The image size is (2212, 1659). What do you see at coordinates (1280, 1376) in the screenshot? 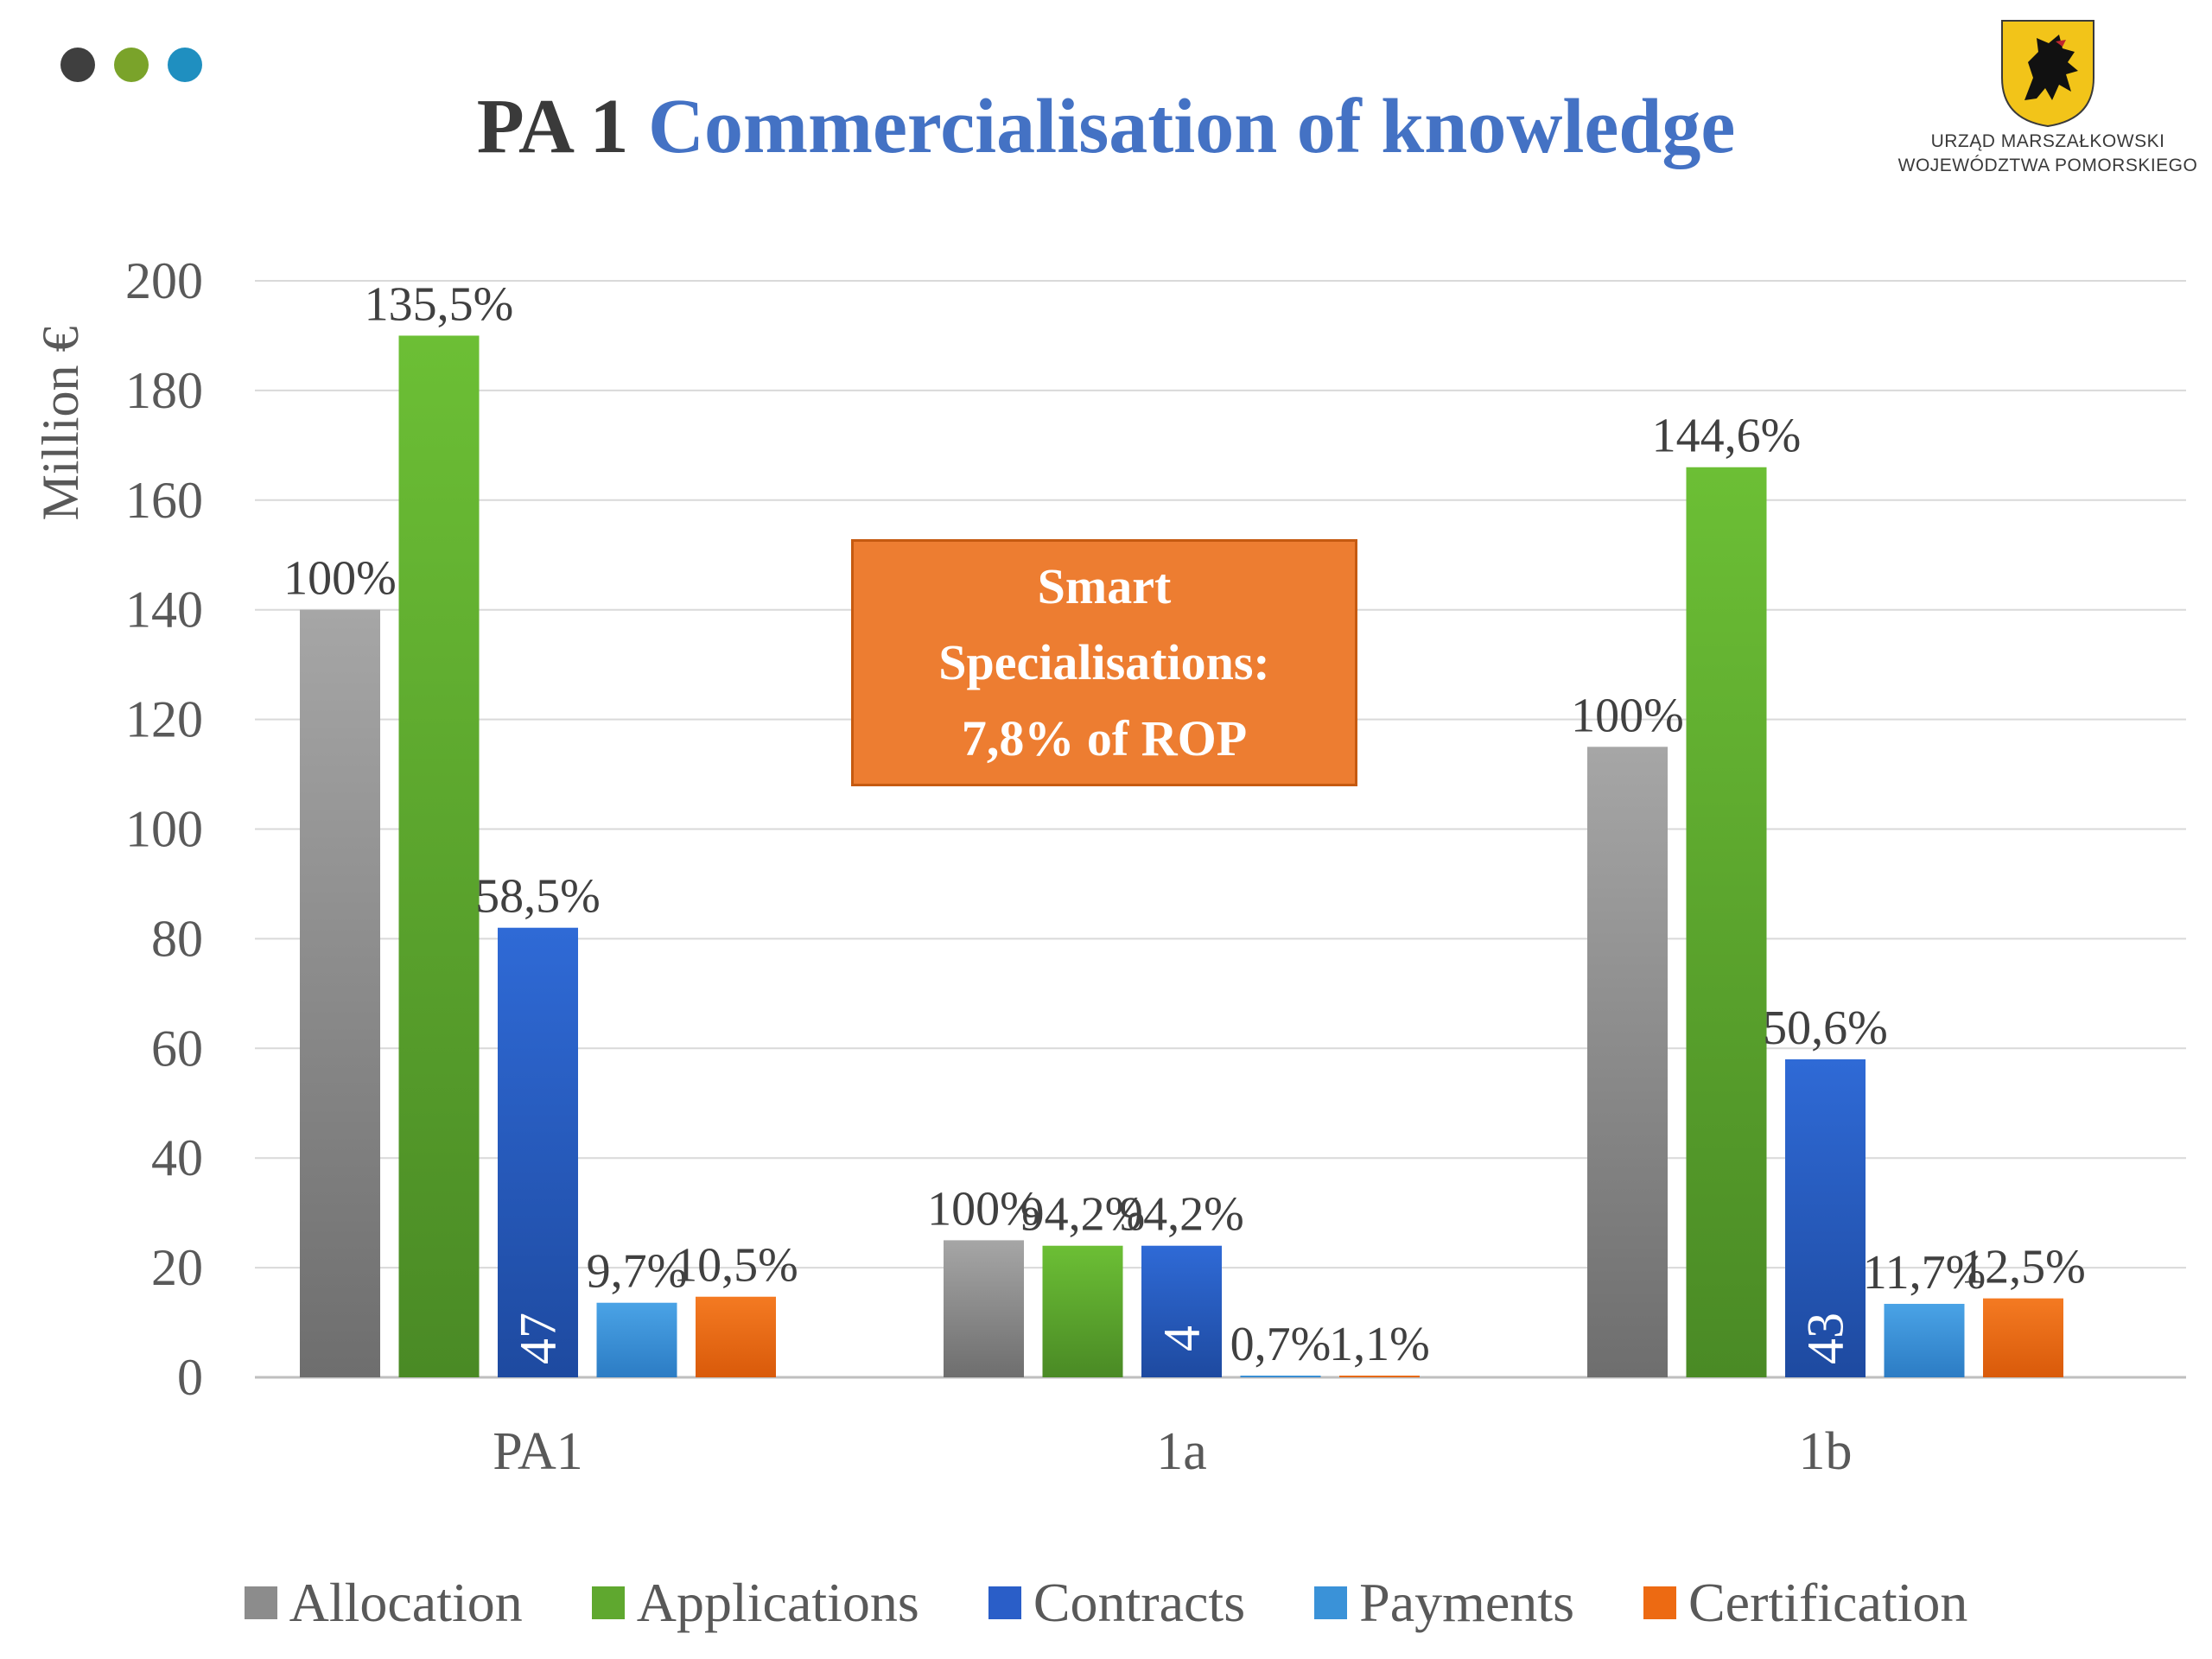
I see `bar-payments-1a` at bounding box center [1280, 1376].